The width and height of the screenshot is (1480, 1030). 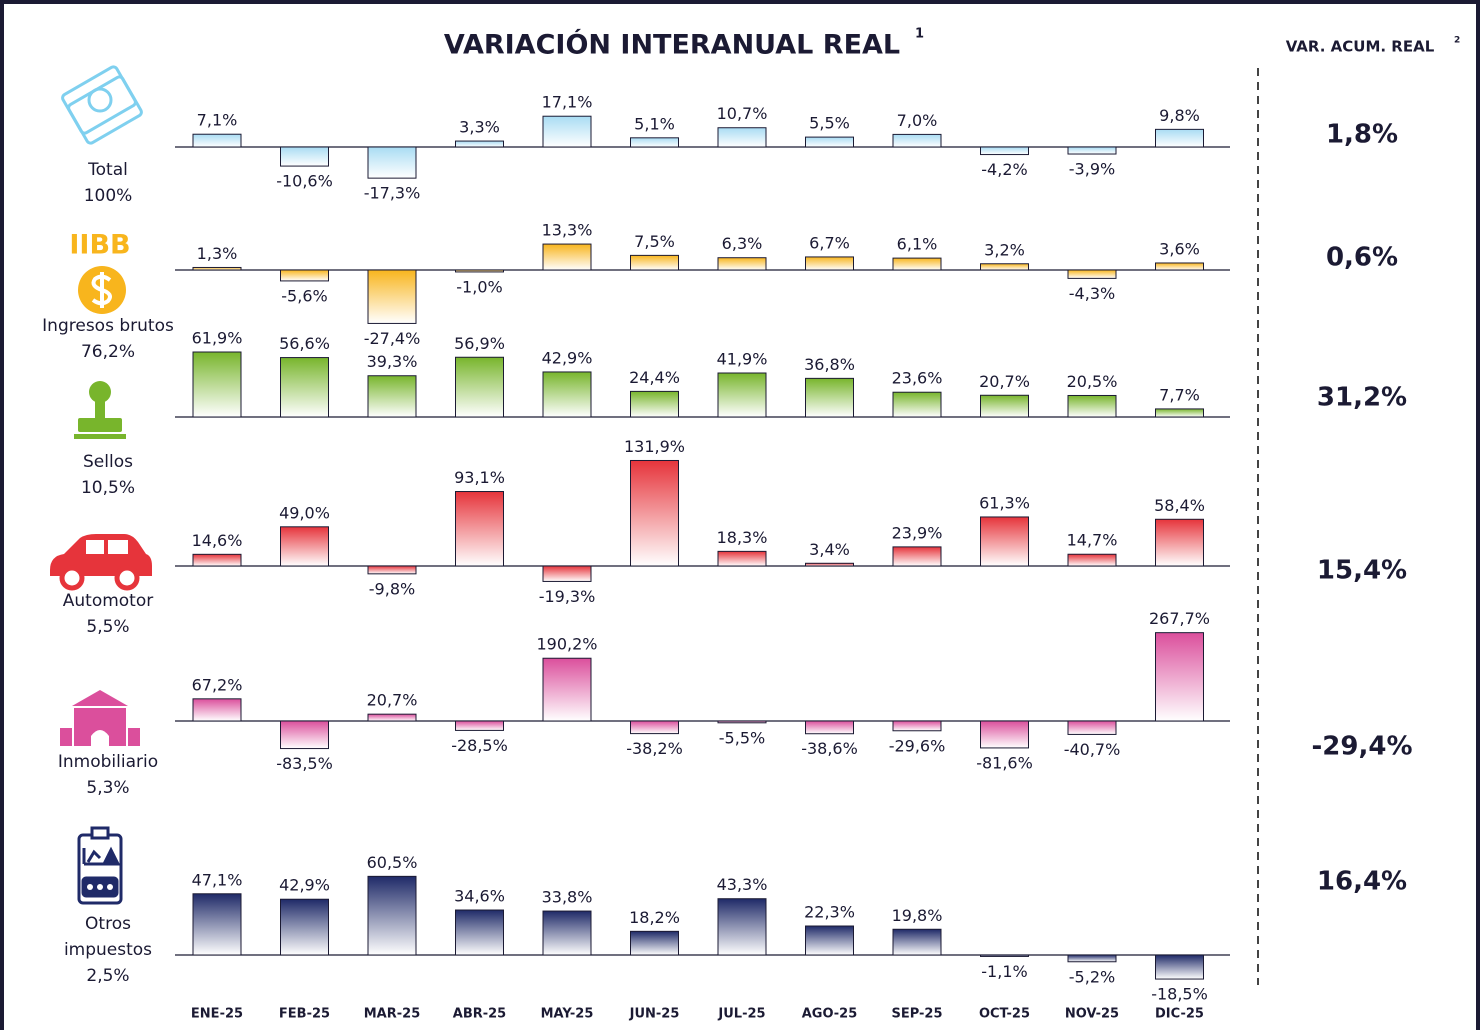 What do you see at coordinates (672, 45) in the screenshot?
I see `chart-title: VARIACIÓN INTERANUAL REAL` at bounding box center [672, 45].